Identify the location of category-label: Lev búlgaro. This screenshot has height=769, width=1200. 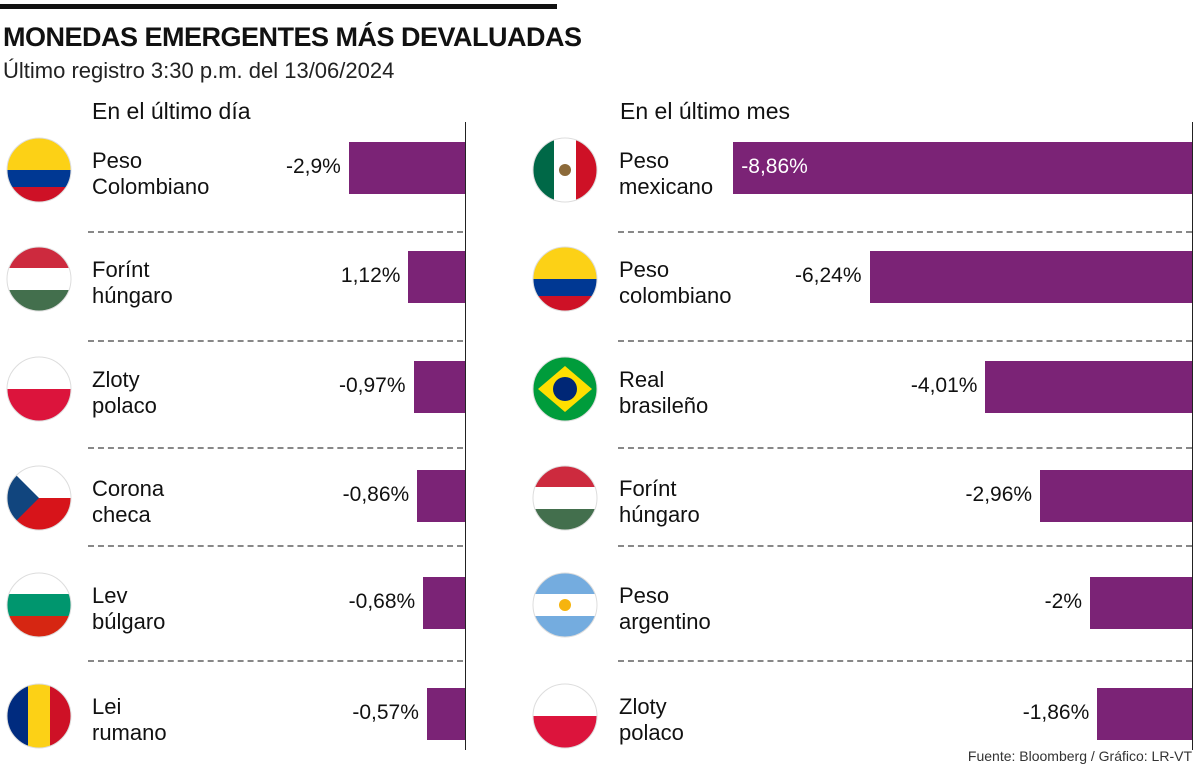
(128, 609).